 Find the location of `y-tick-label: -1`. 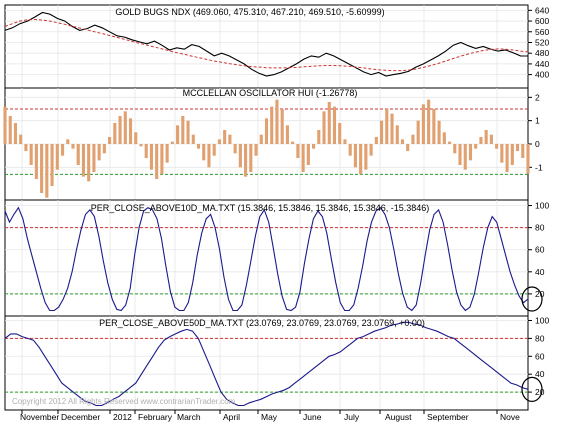

y-tick-label: -1 is located at coordinates (539, 167).